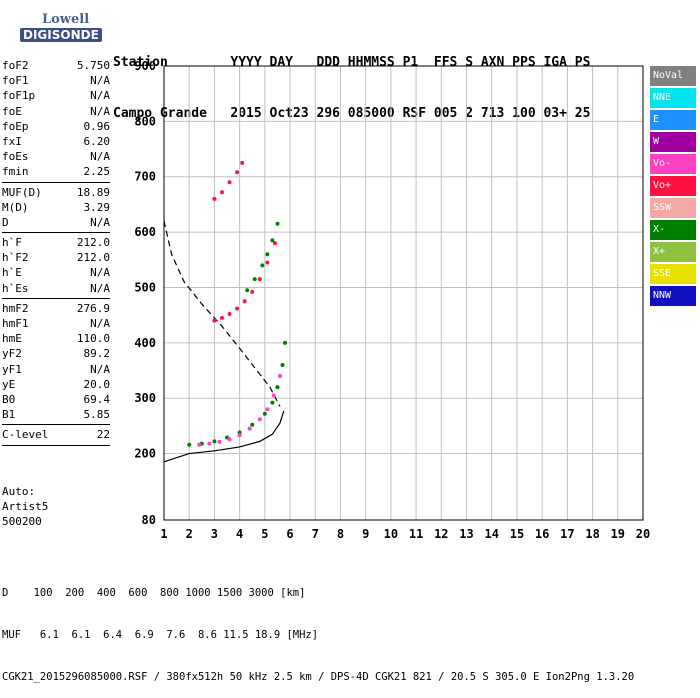  Describe the element at coordinates (56, 207) in the screenshot. I see `param-row: M(D) 3.29` at that location.